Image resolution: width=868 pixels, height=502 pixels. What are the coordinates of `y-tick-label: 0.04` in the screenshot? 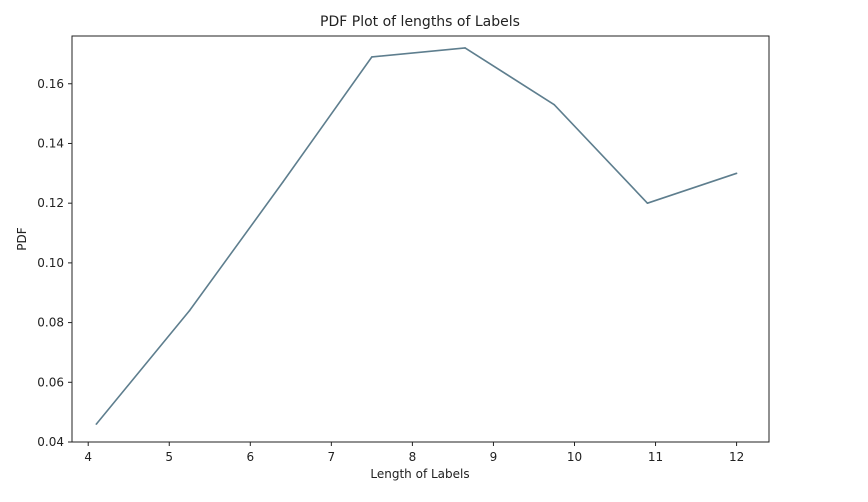 It's located at (50, 442).